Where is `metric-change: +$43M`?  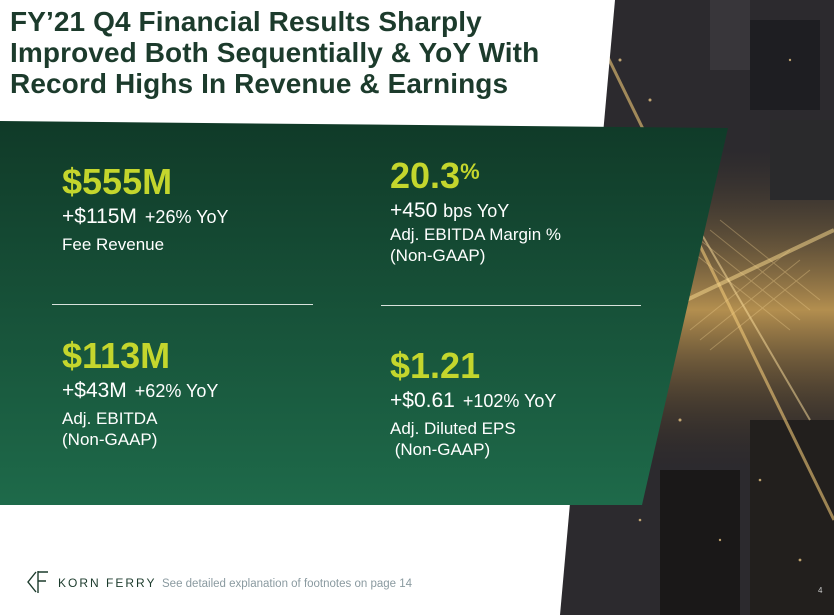
metric-change: +$43M is located at coordinates (94, 390).